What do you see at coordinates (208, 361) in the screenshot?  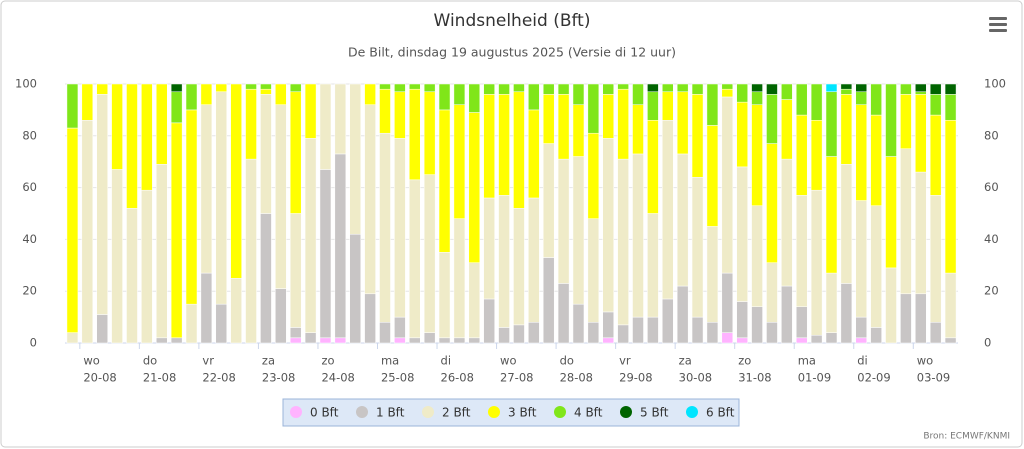 I see `x-tick-weekday: vr` at bounding box center [208, 361].